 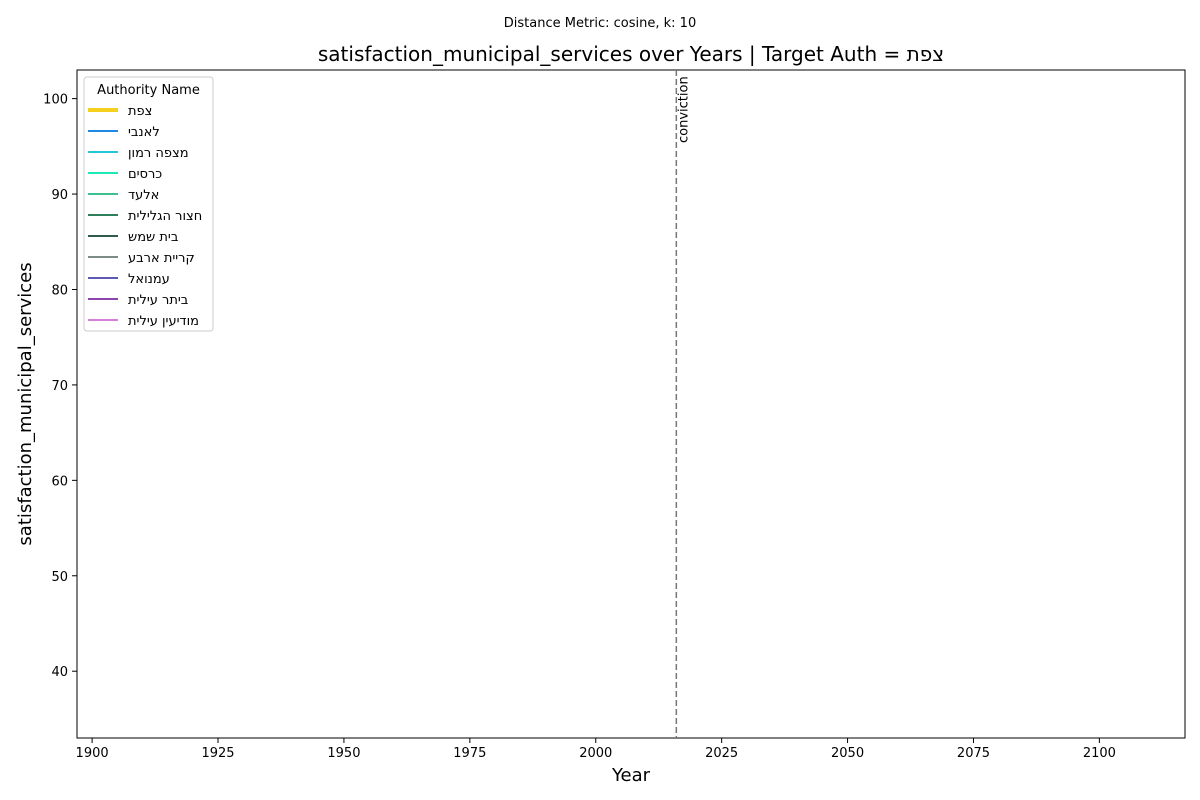 I want to click on legend-entry: כרסים, so click(x=145, y=174).